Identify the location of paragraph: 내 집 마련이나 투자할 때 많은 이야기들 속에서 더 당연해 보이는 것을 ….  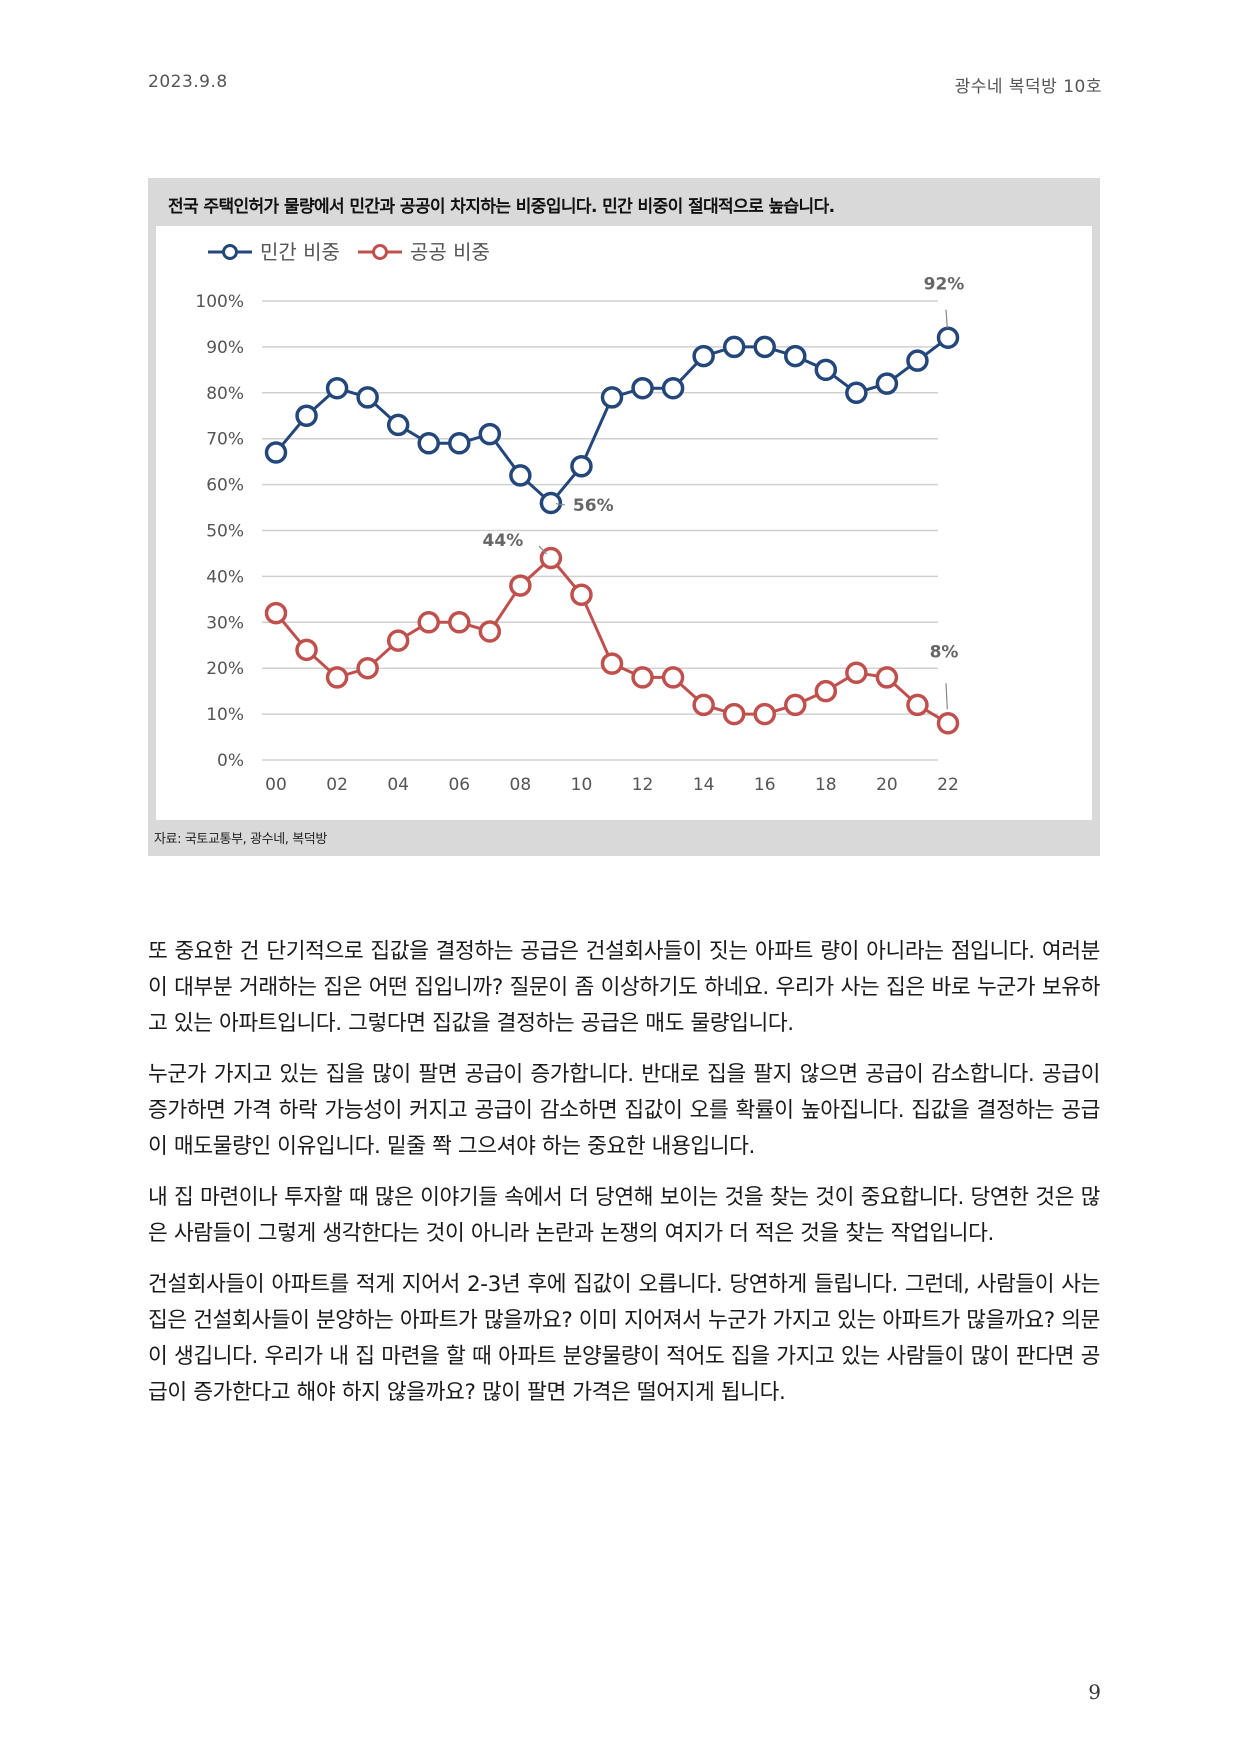
(624, 1215).